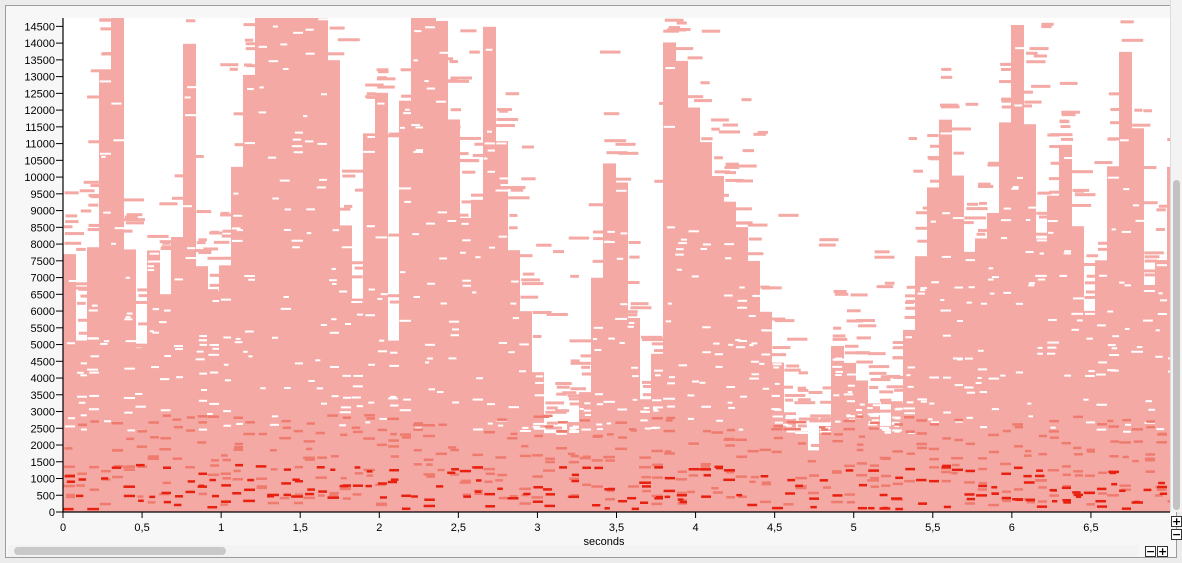  Describe the element at coordinates (573, 551) in the screenshot. I see `horizontal-scrollbar` at that location.